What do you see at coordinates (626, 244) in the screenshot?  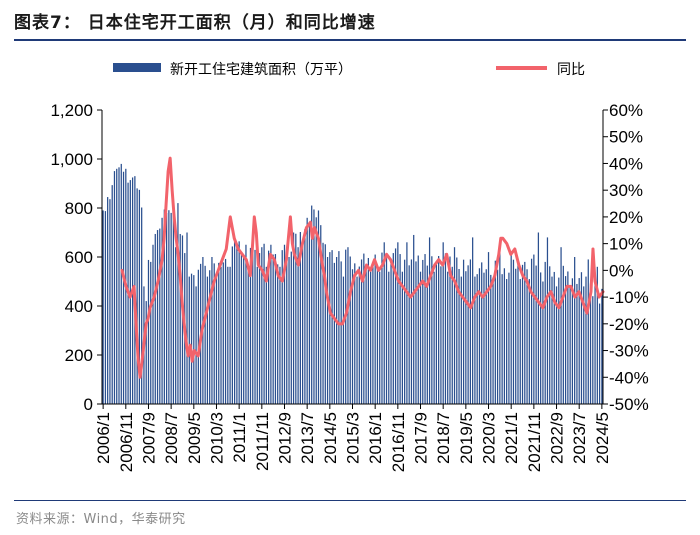 I see `right-tick-label: 10%` at bounding box center [626, 244].